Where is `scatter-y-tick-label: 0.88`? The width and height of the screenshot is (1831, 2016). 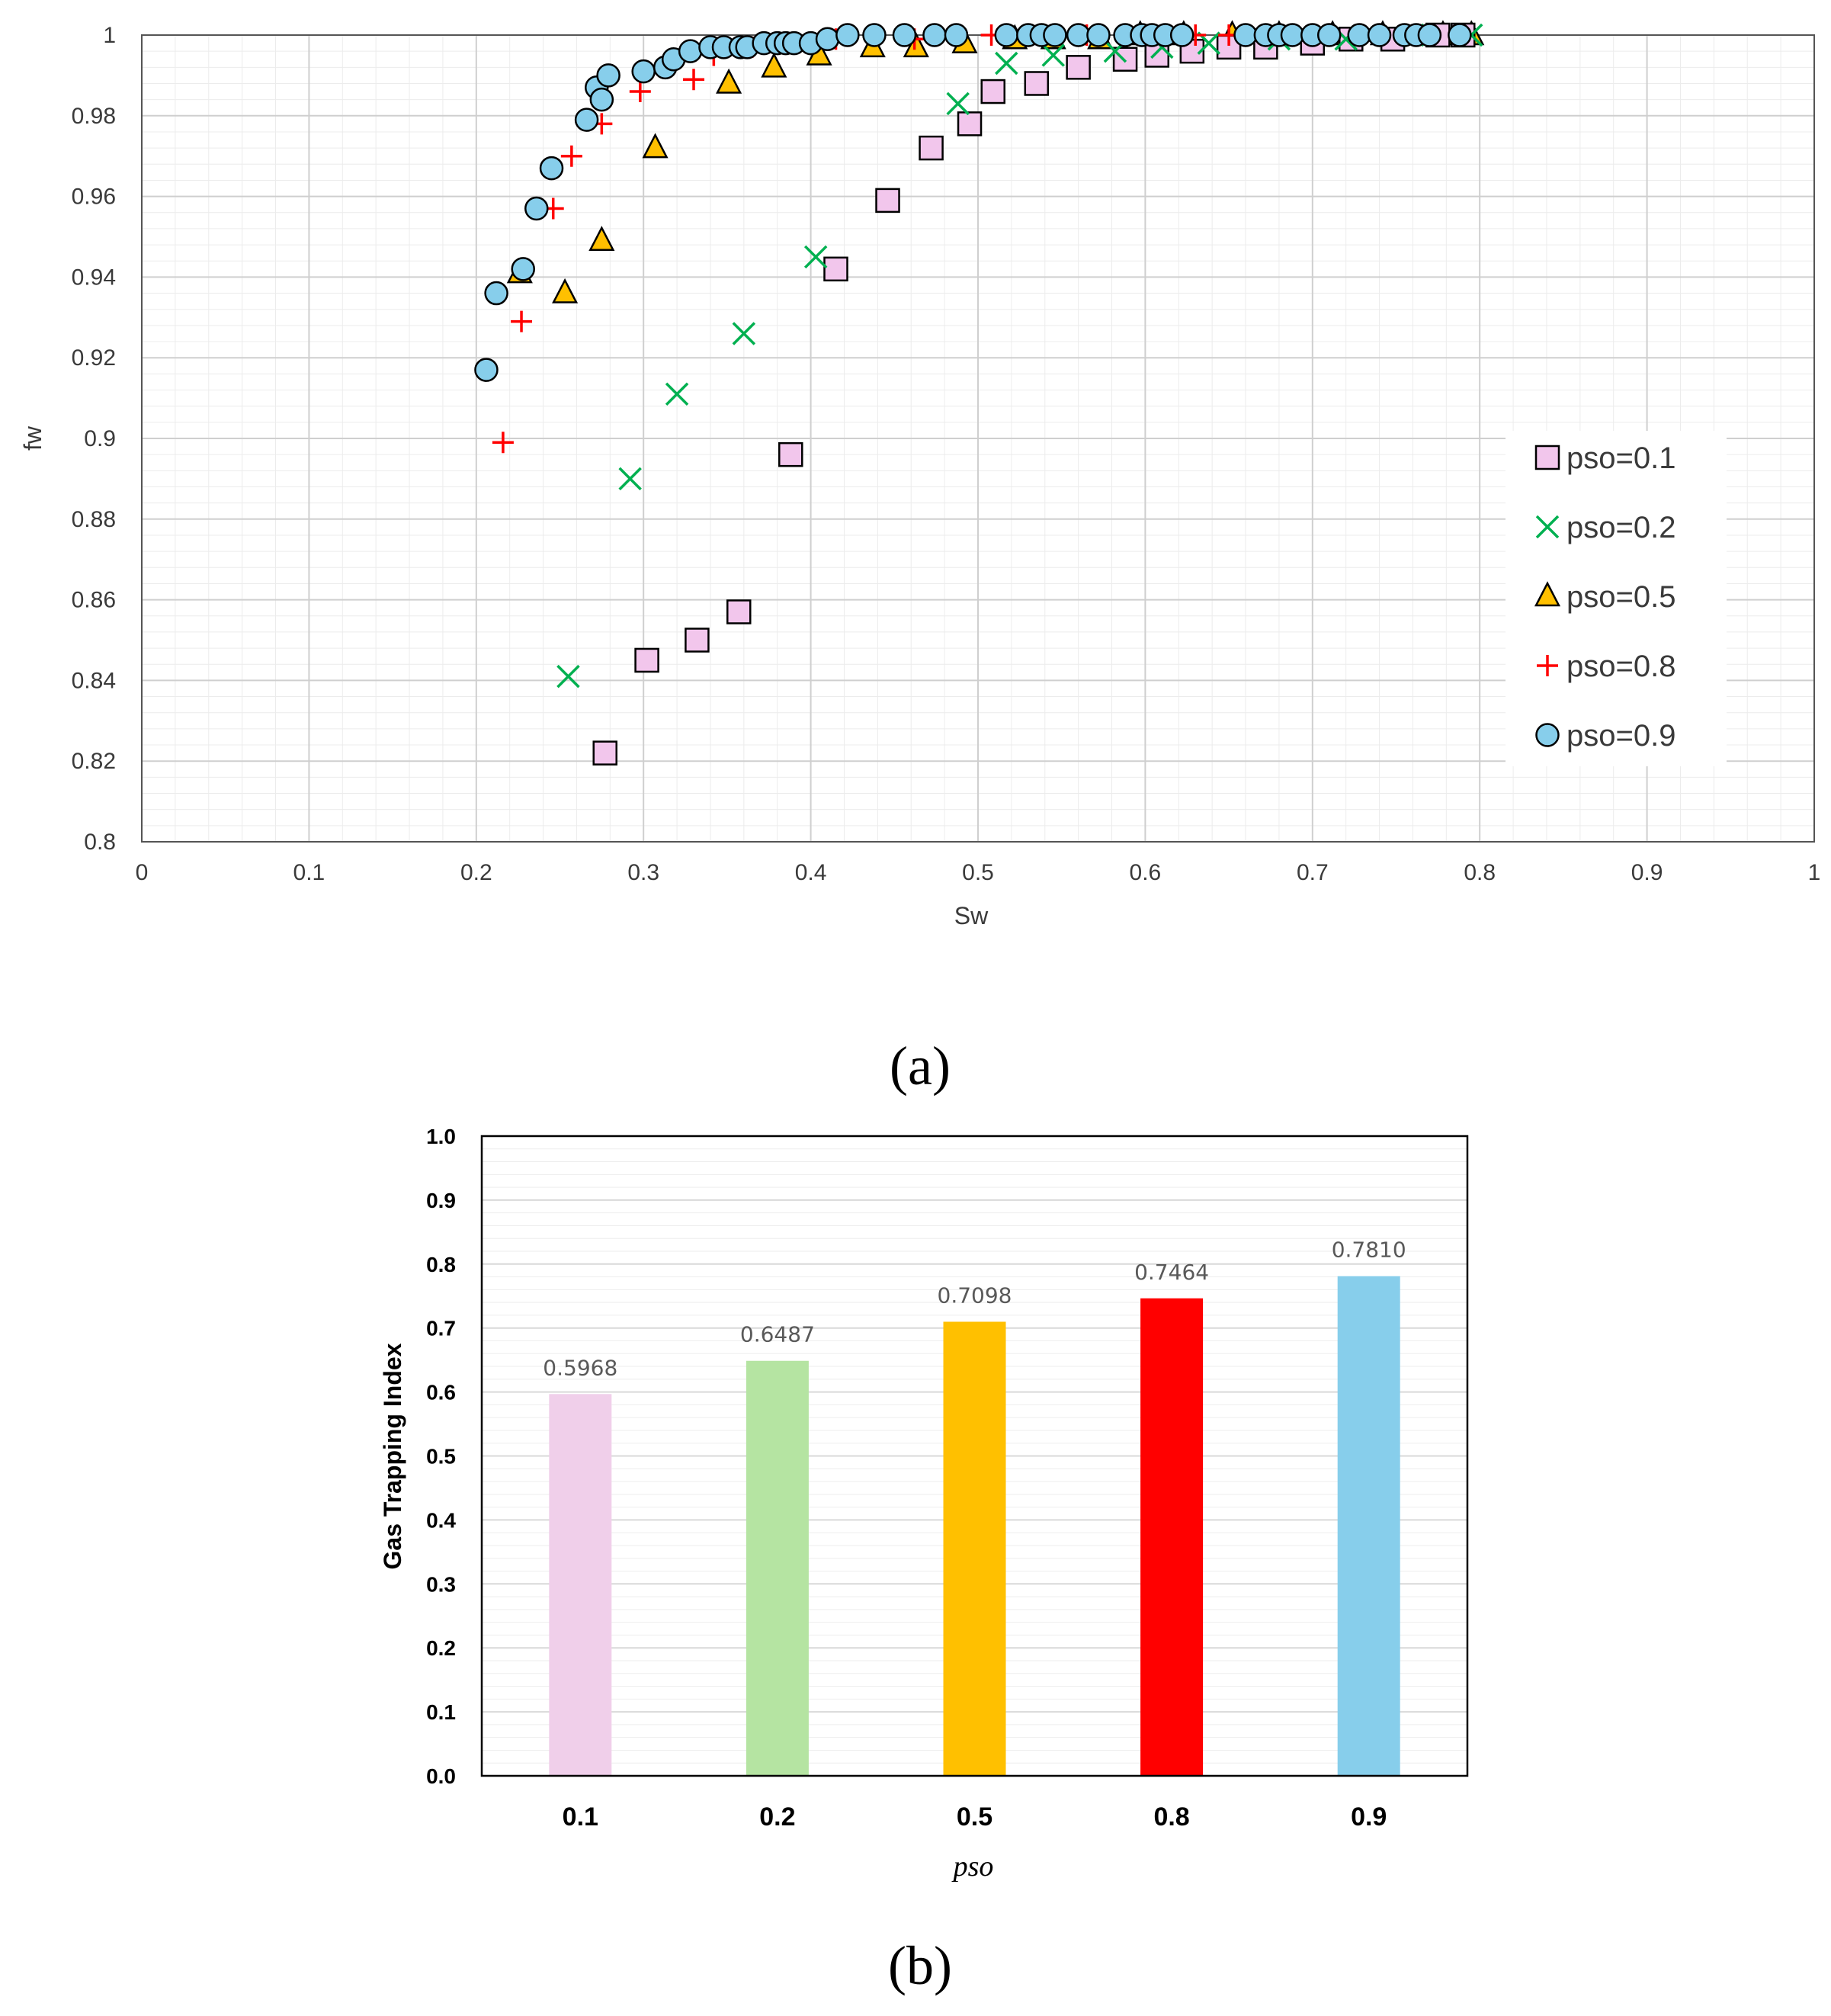
scatter-y-tick-label: 0.88 is located at coordinates (94, 519).